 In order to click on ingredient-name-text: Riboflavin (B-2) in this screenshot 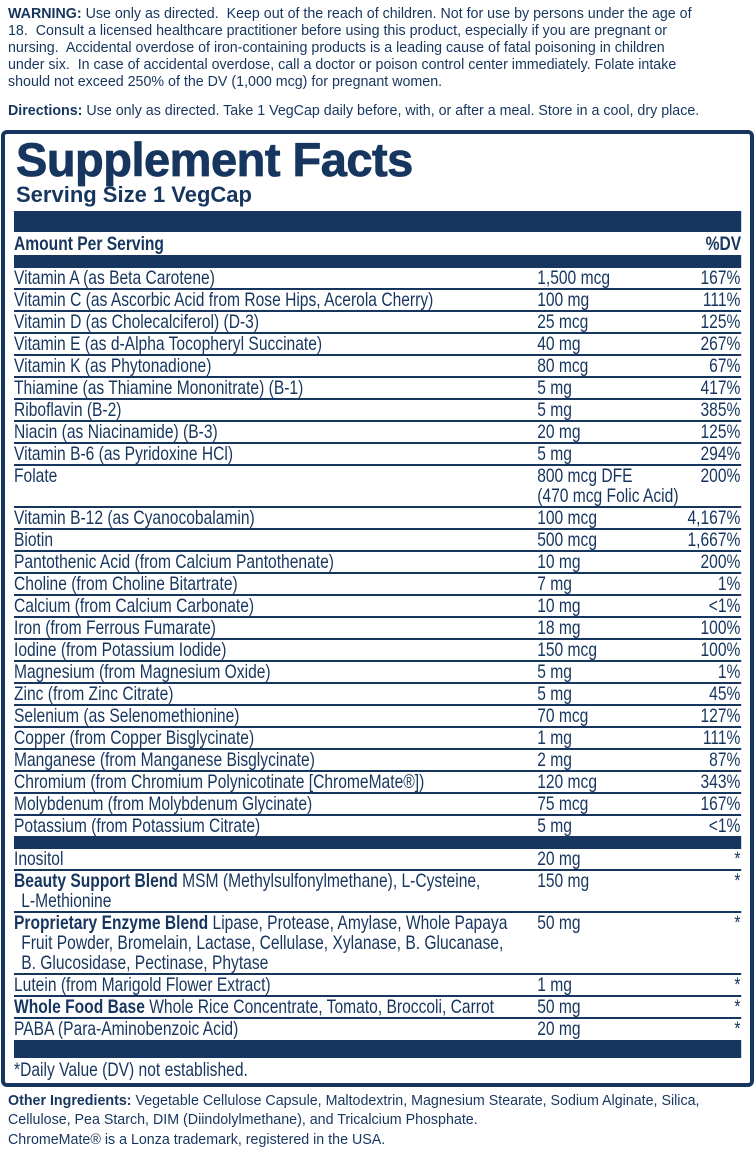, I will do `click(68, 410)`.